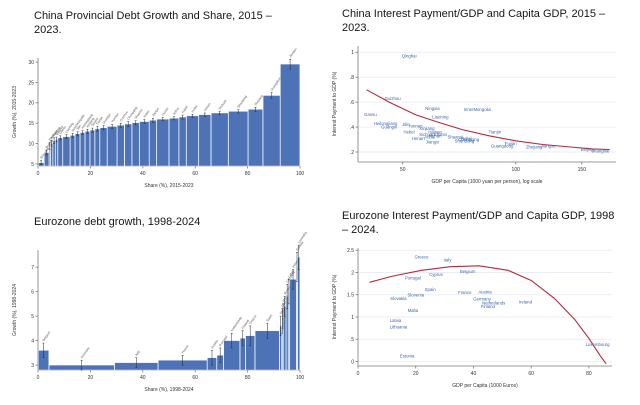  What do you see at coordinates (195, 107) in the screenshot?
I see `bar-label: Hubei` at bounding box center [195, 107].